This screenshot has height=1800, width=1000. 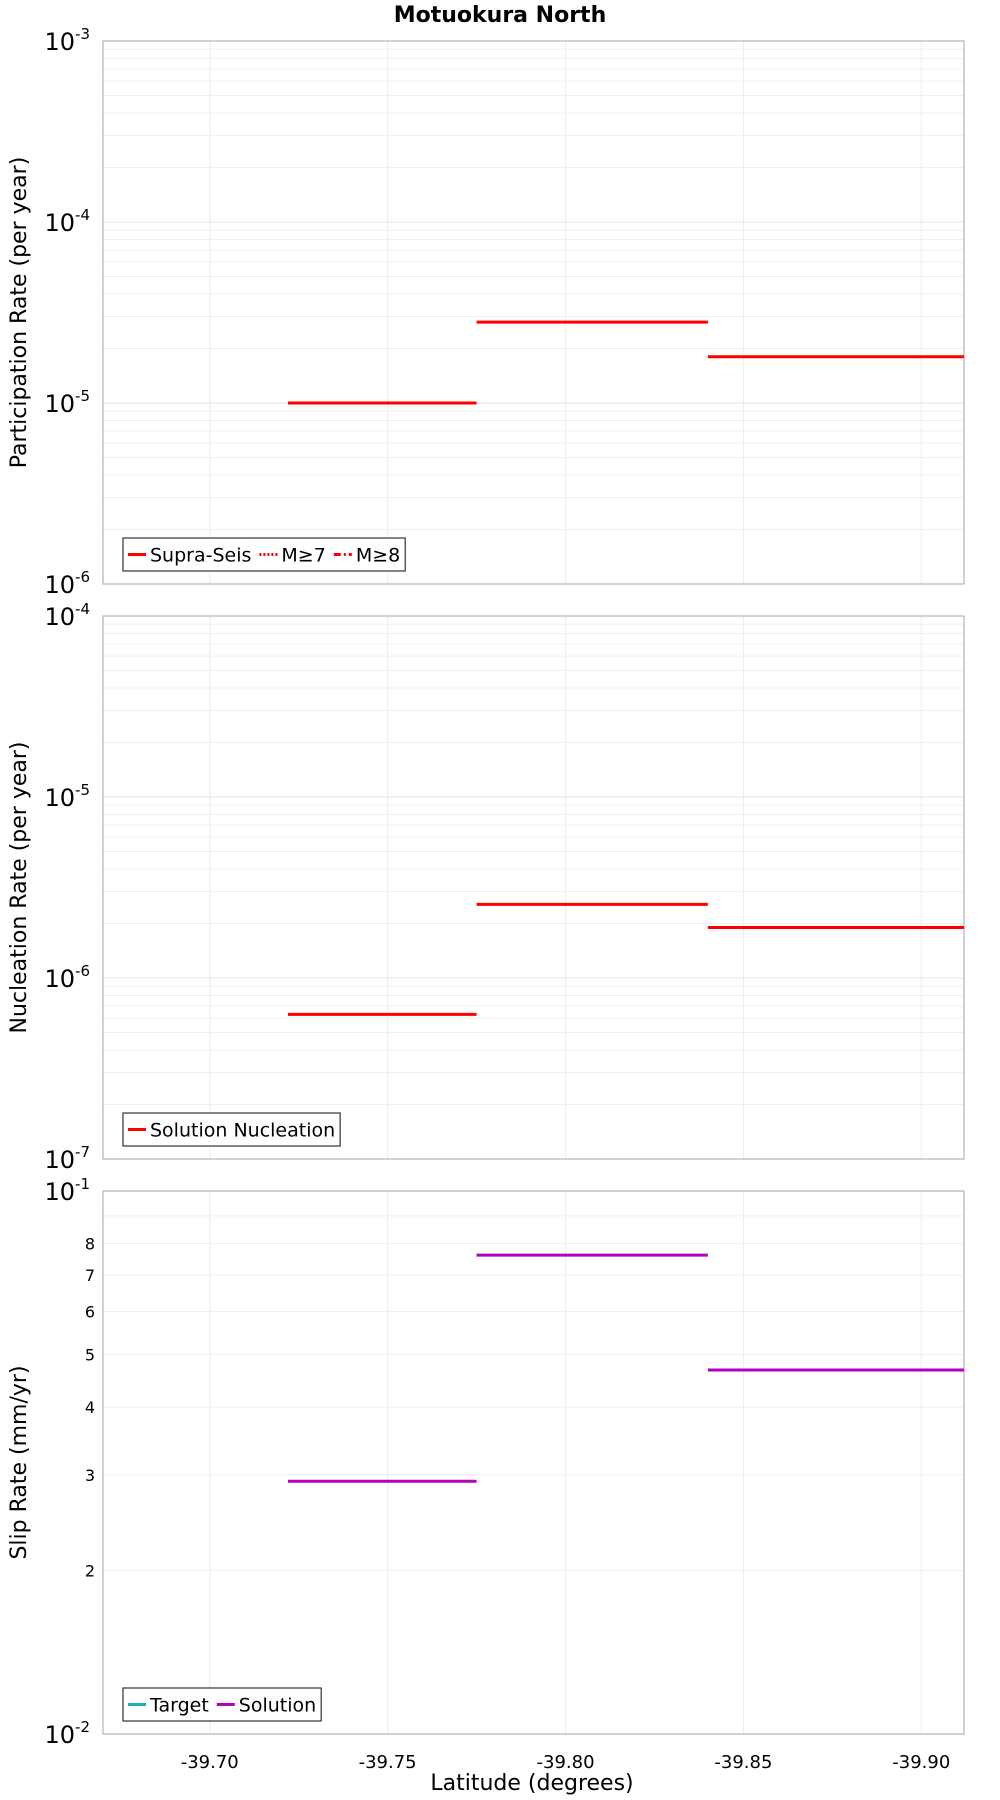 I want to click on x-tick-label: -39.85, so click(x=743, y=1762).